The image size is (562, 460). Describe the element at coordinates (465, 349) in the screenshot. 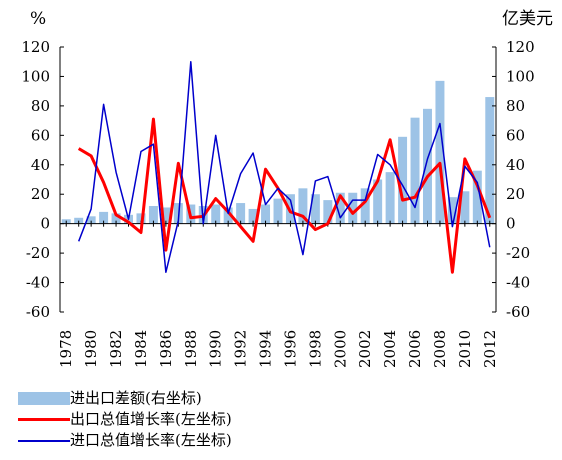

I see `x-tick-label-2010: 2010` at that location.